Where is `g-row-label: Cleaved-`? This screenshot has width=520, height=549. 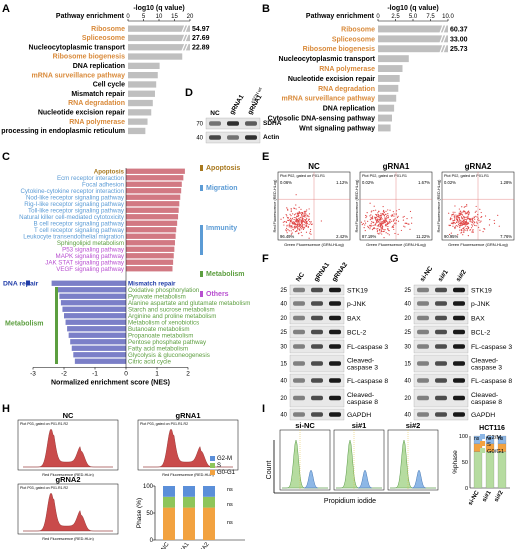 g-row-label: Cleaved- is located at coordinates (484, 361).